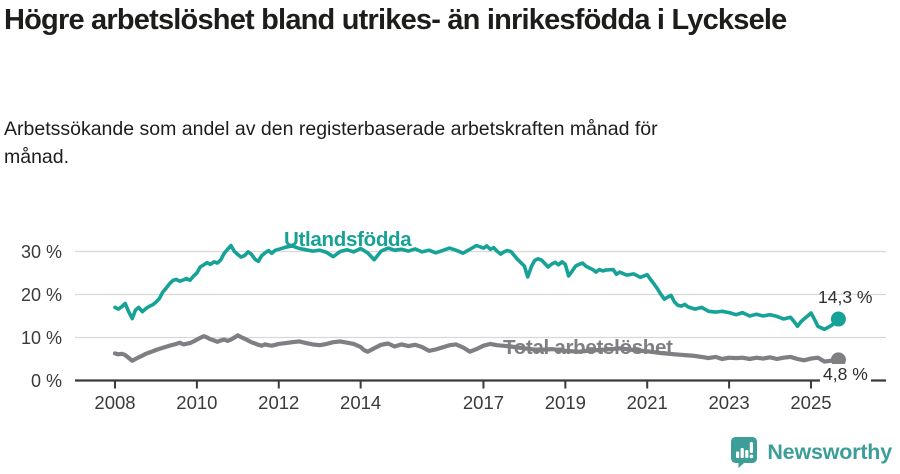 This screenshot has height=474, width=900. Describe the element at coordinates (845, 297) in the screenshot. I see `end-value-label-utlandsfodda: 14,3 %` at that location.